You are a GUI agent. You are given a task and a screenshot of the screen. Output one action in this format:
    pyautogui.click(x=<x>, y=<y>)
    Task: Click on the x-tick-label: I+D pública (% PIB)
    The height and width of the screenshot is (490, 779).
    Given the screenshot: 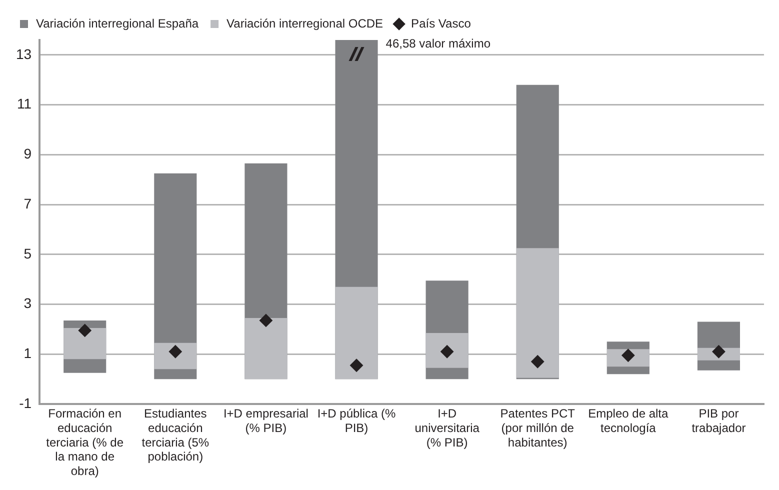 What is the action you would take?
    pyautogui.click(x=356, y=420)
    